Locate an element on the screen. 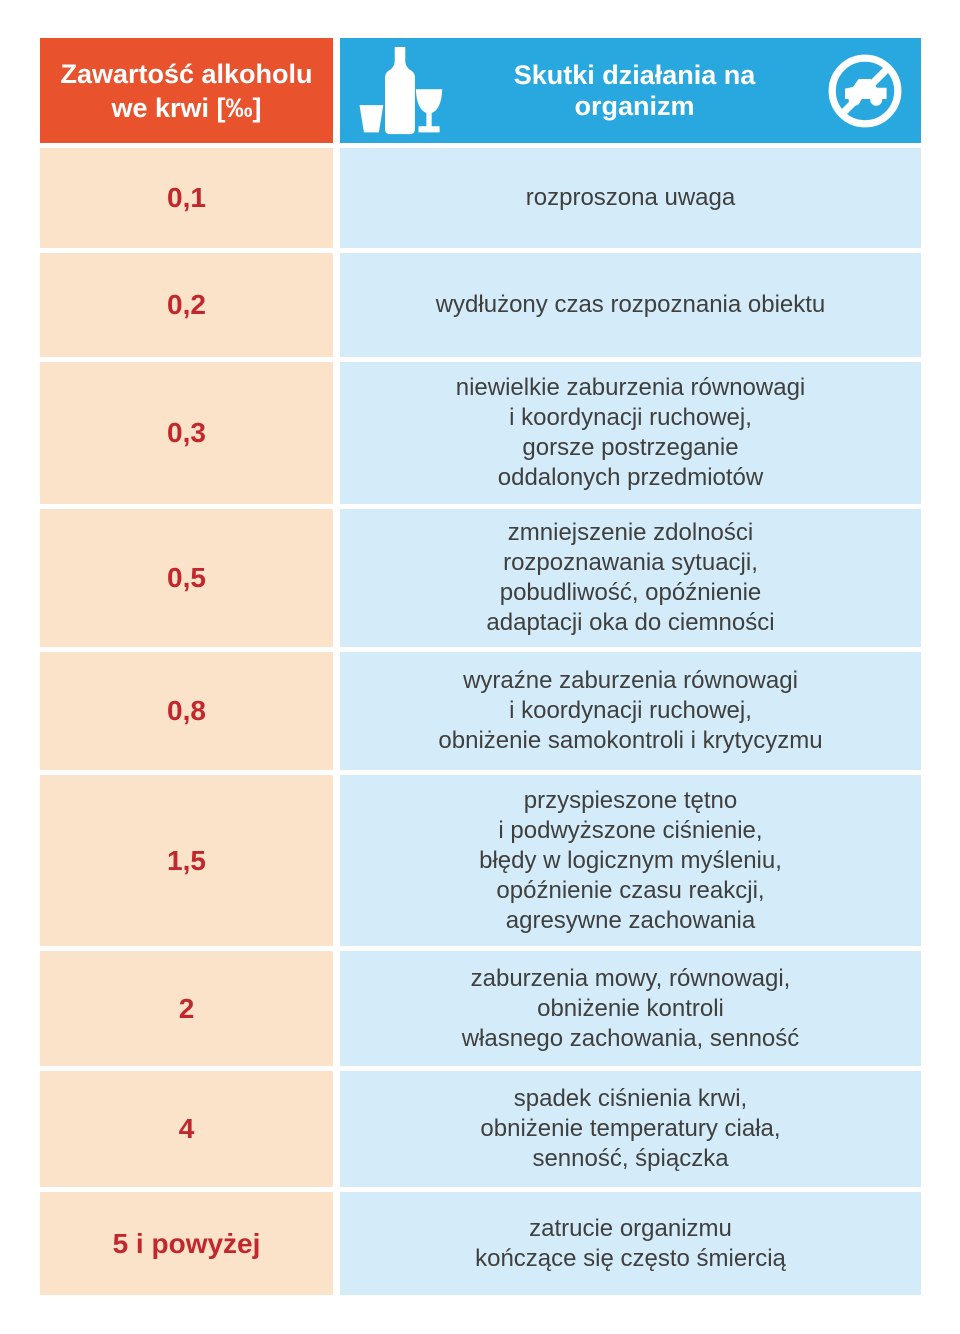 The width and height of the screenshot is (960, 1334). alcohol-level-cell: 0,2 is located at coordinates (186, 305).